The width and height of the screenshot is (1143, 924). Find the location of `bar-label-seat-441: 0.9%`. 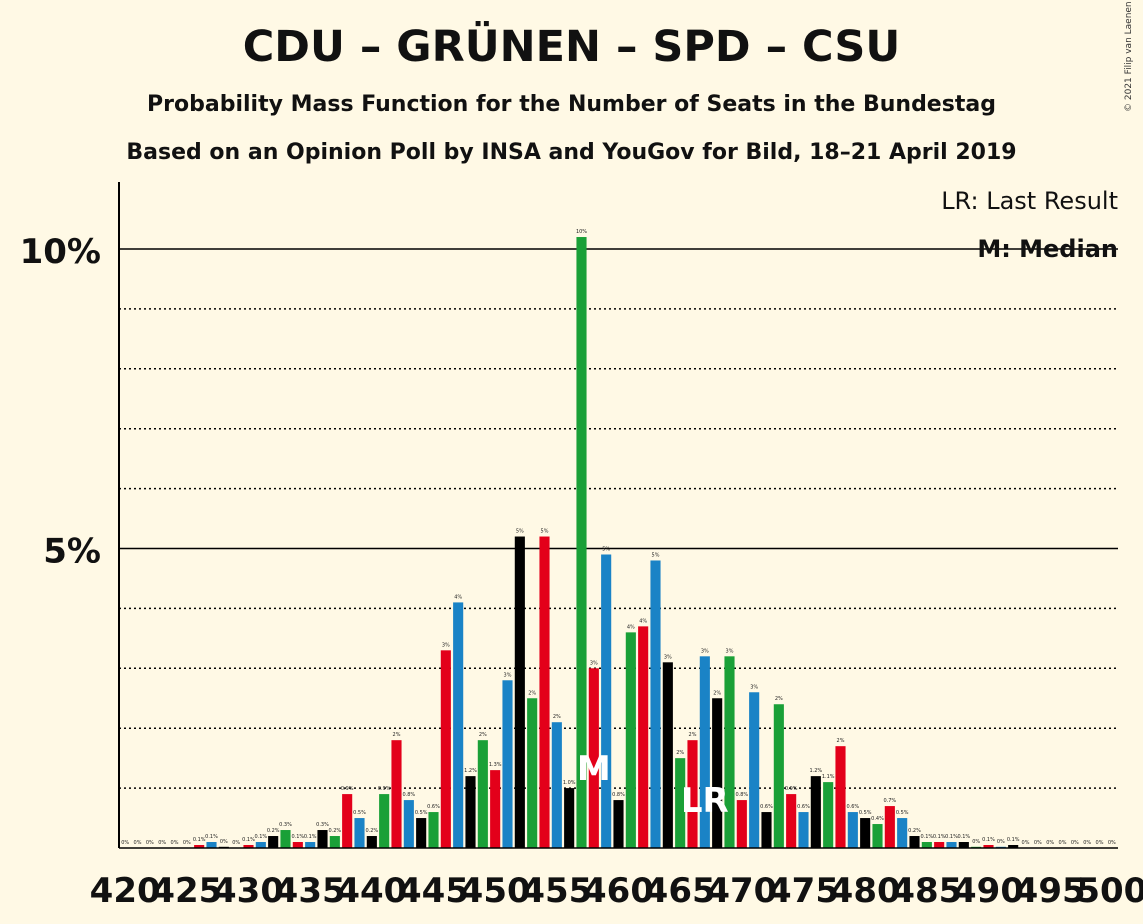

bar-label-seat-441: 0.9% is located at coordinates (384, 789).